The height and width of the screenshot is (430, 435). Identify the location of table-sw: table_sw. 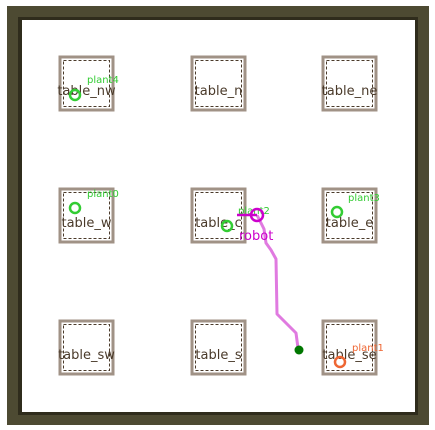
(86, 347).